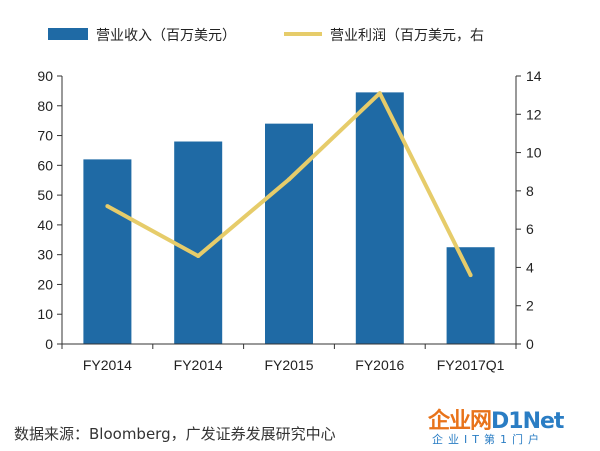 The height and width of the screenshot is (451, 600). What do you see at coordinates (530, 306) in the screenshot?
I see `y-right-tick-label-1: 2` at bounding box center [530, 306].